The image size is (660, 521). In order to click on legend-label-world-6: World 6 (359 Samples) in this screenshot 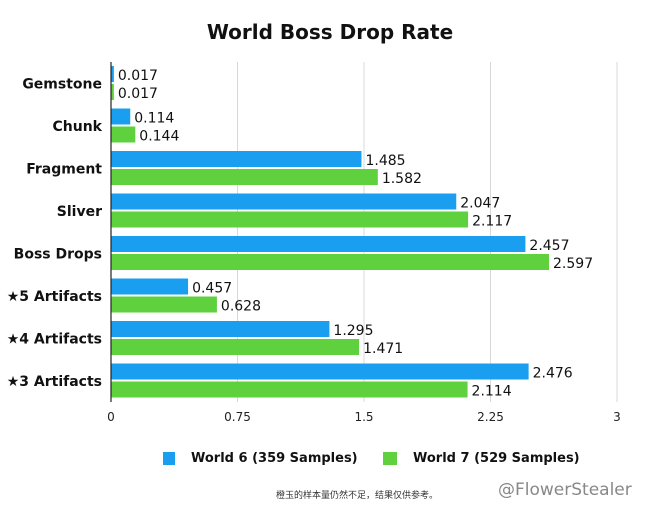, I will do `click(274, 458)`.